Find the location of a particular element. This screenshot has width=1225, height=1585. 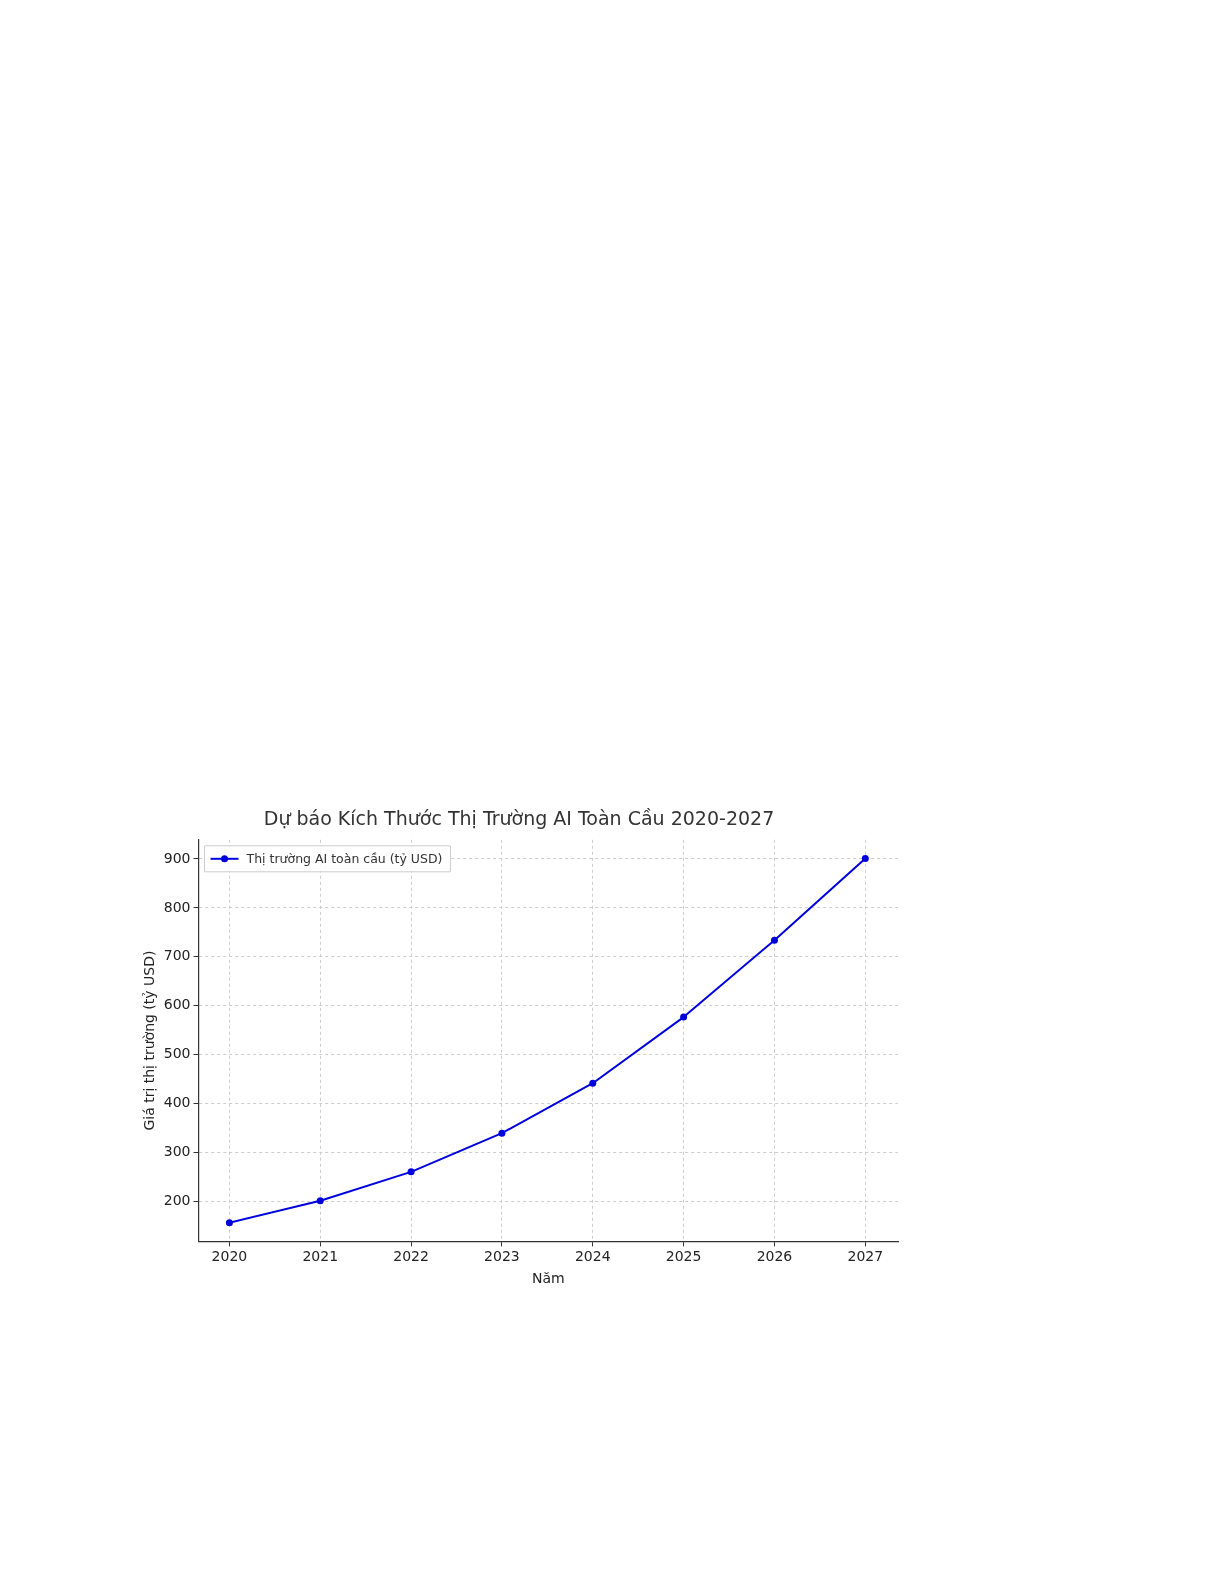

y-axis-title: Giá trị thị trường (tỷ USD) is located at coordinates (149, 1040).